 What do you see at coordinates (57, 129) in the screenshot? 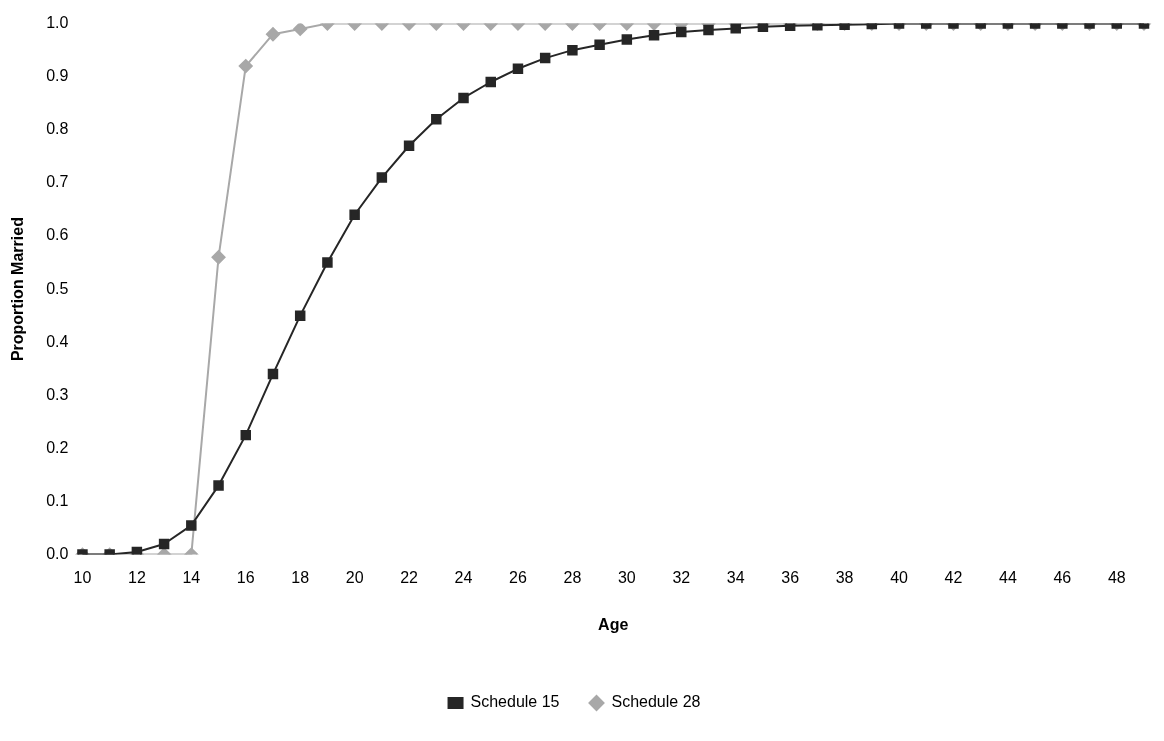
I see `y-tick-label: 0.8` at bounding box center [57, 129].